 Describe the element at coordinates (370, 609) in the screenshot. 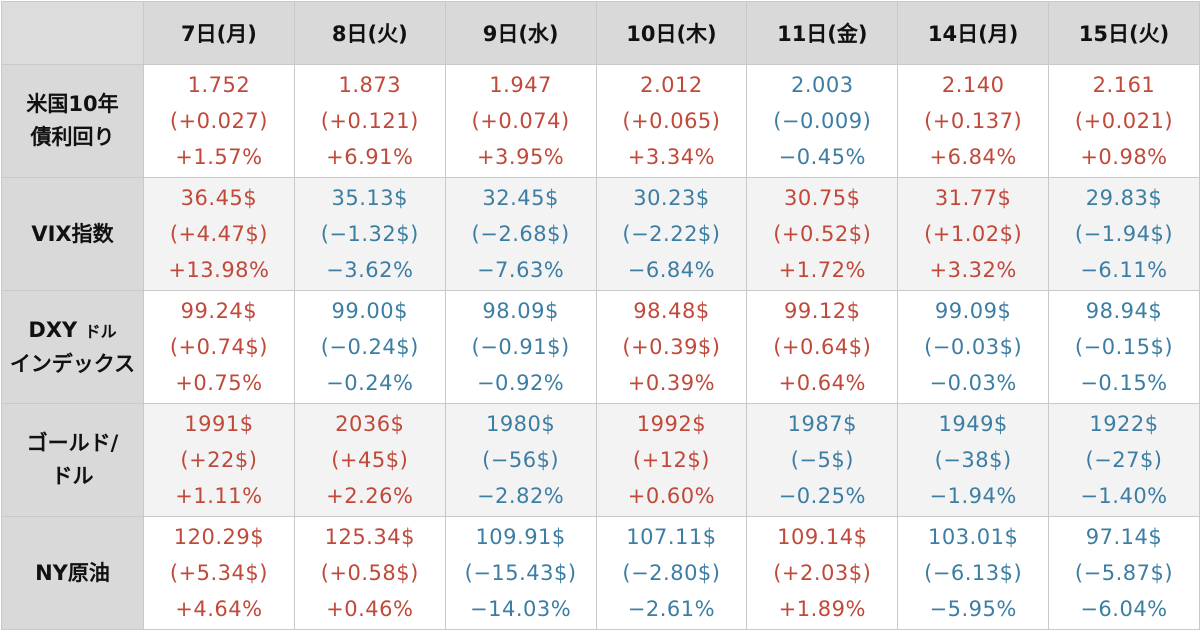

I see `cell-percent: +0.46%` at that location.